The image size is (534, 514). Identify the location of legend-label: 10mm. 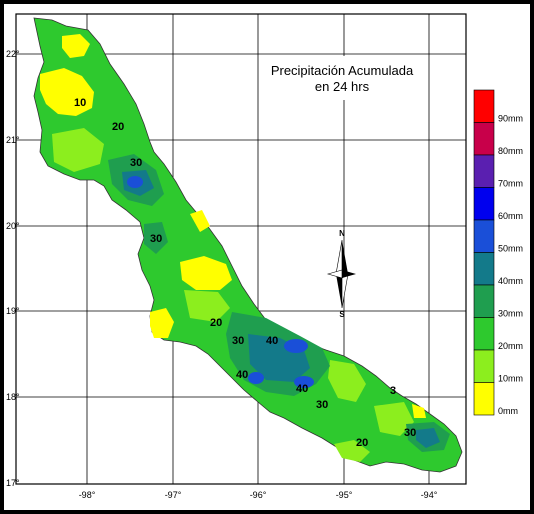
(510, 379).